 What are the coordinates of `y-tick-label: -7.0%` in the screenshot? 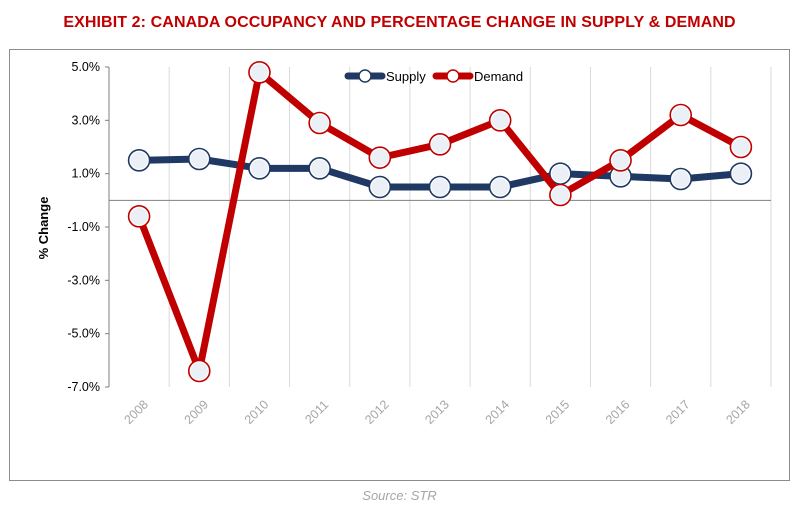 It's located at (83, 387).